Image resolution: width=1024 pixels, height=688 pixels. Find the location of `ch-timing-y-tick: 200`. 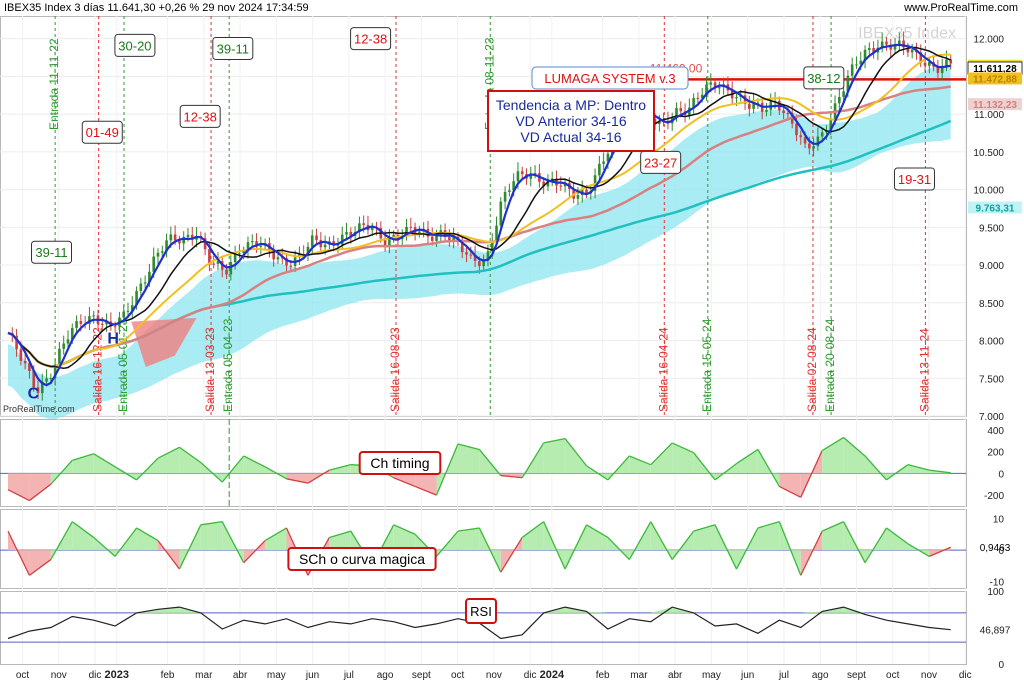

ch-timing-y-tick: 200 is located at coordinates (995, 453).